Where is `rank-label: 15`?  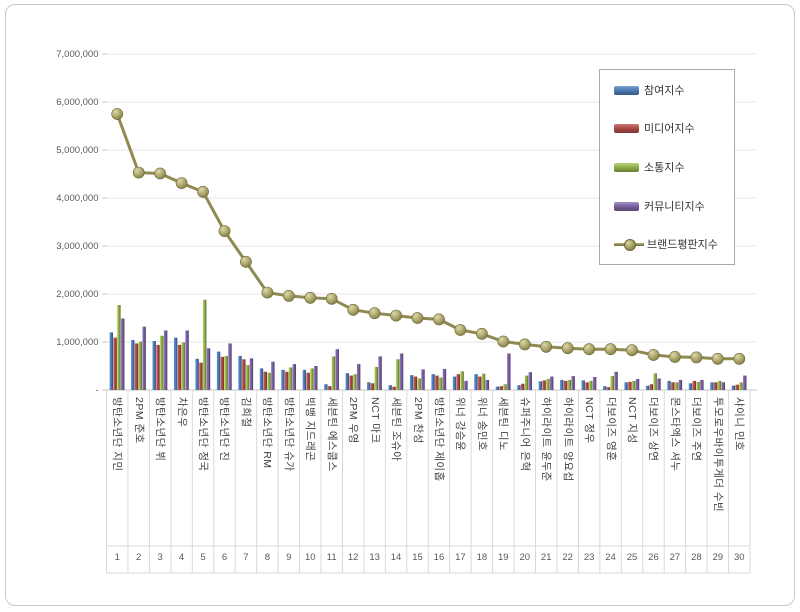 rank-label: 15 is located at coordinates (417, 557).